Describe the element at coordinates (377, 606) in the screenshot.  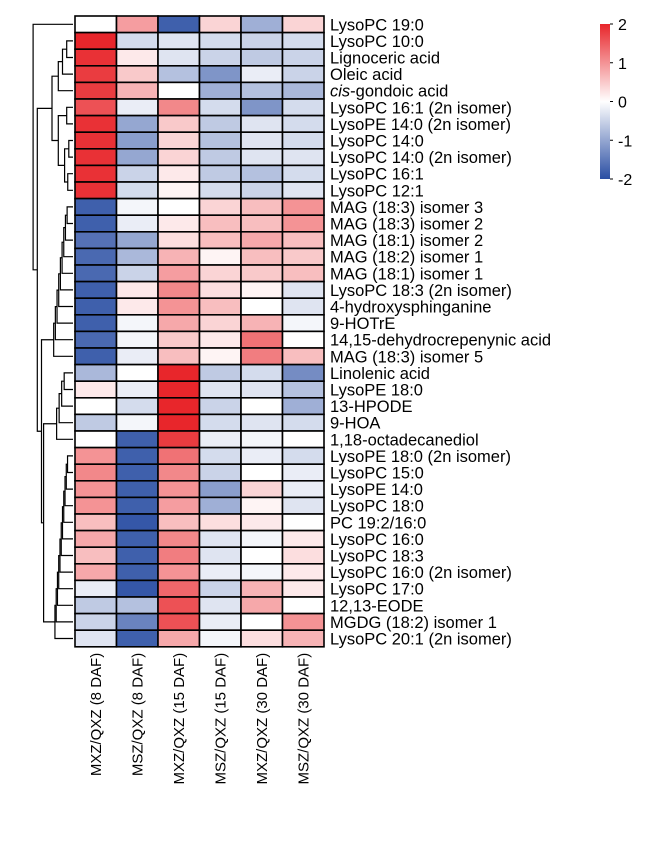
I see `row-label: 12,13-EODE` at that location.